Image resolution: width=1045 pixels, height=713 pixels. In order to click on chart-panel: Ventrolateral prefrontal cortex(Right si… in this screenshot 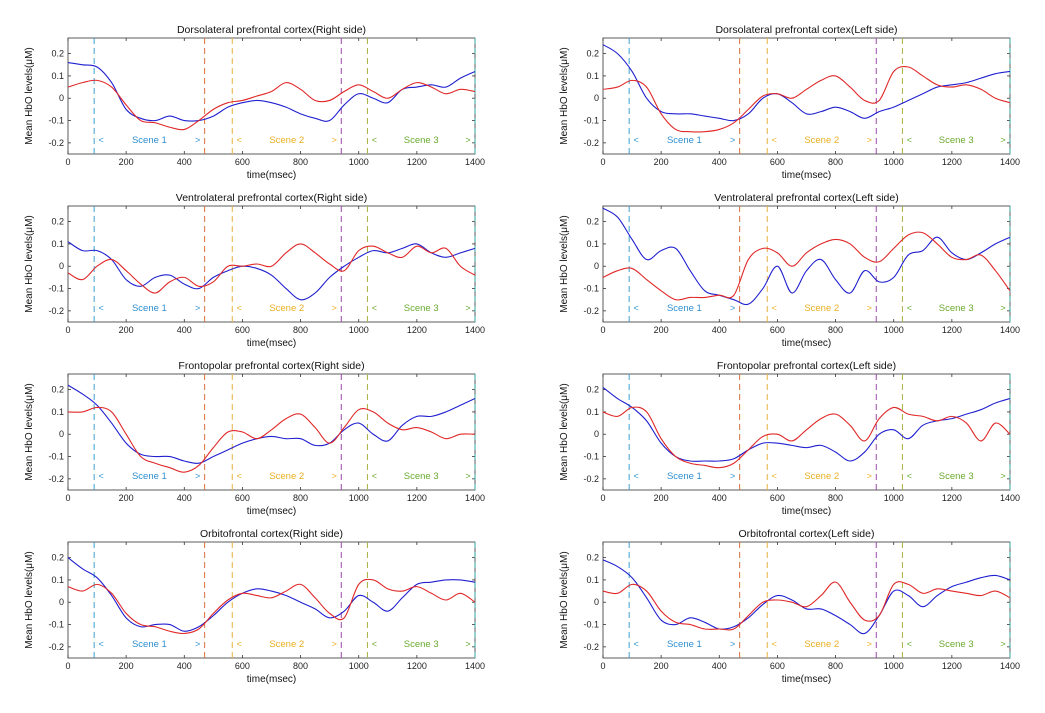, I will do `click(254, 270)`.